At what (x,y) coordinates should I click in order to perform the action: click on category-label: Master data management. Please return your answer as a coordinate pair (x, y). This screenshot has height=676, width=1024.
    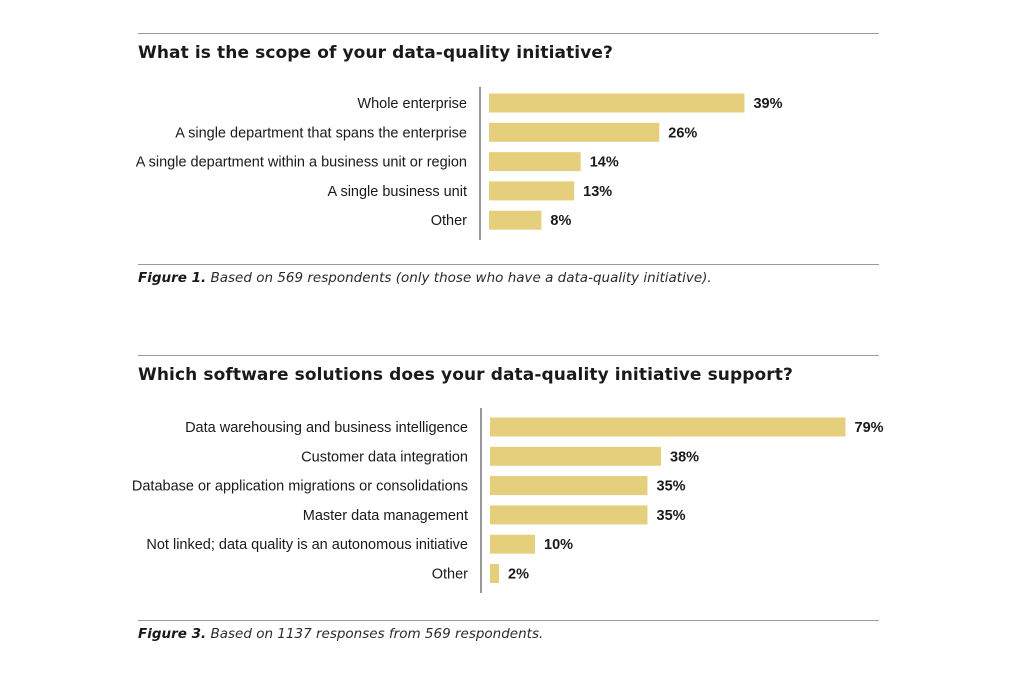
    Looking at the image, I should click on (385, 516).